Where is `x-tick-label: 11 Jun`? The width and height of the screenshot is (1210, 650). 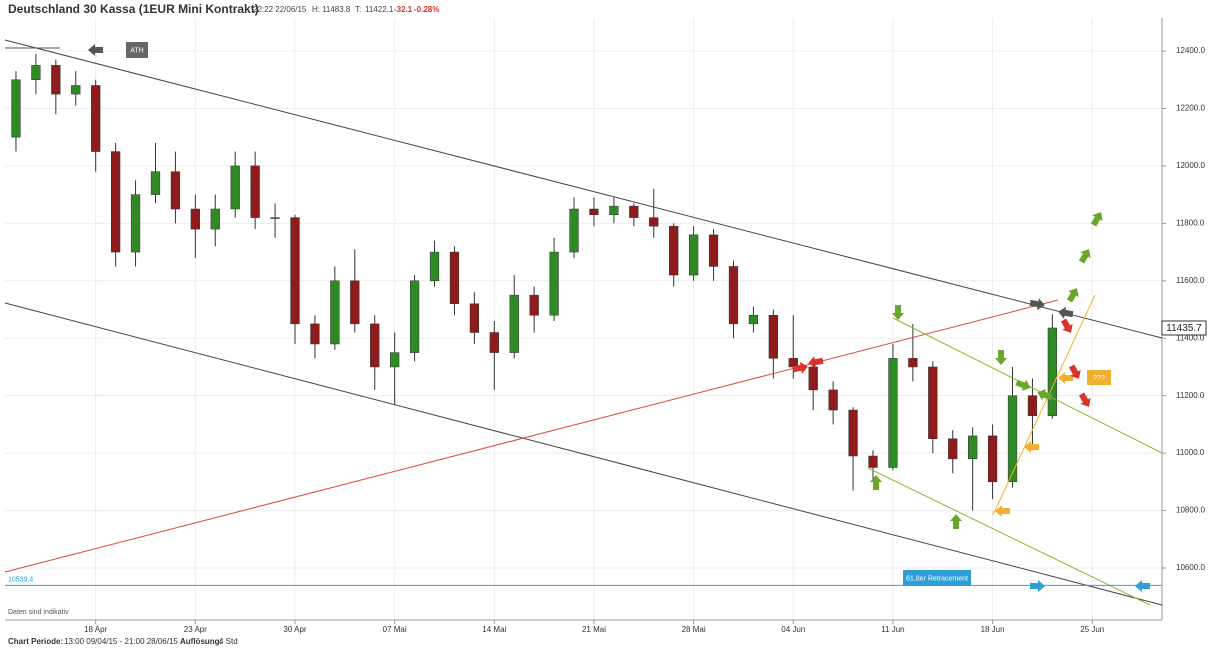
x-tick-label: 11 Jun is located at coordinates (892, 629).